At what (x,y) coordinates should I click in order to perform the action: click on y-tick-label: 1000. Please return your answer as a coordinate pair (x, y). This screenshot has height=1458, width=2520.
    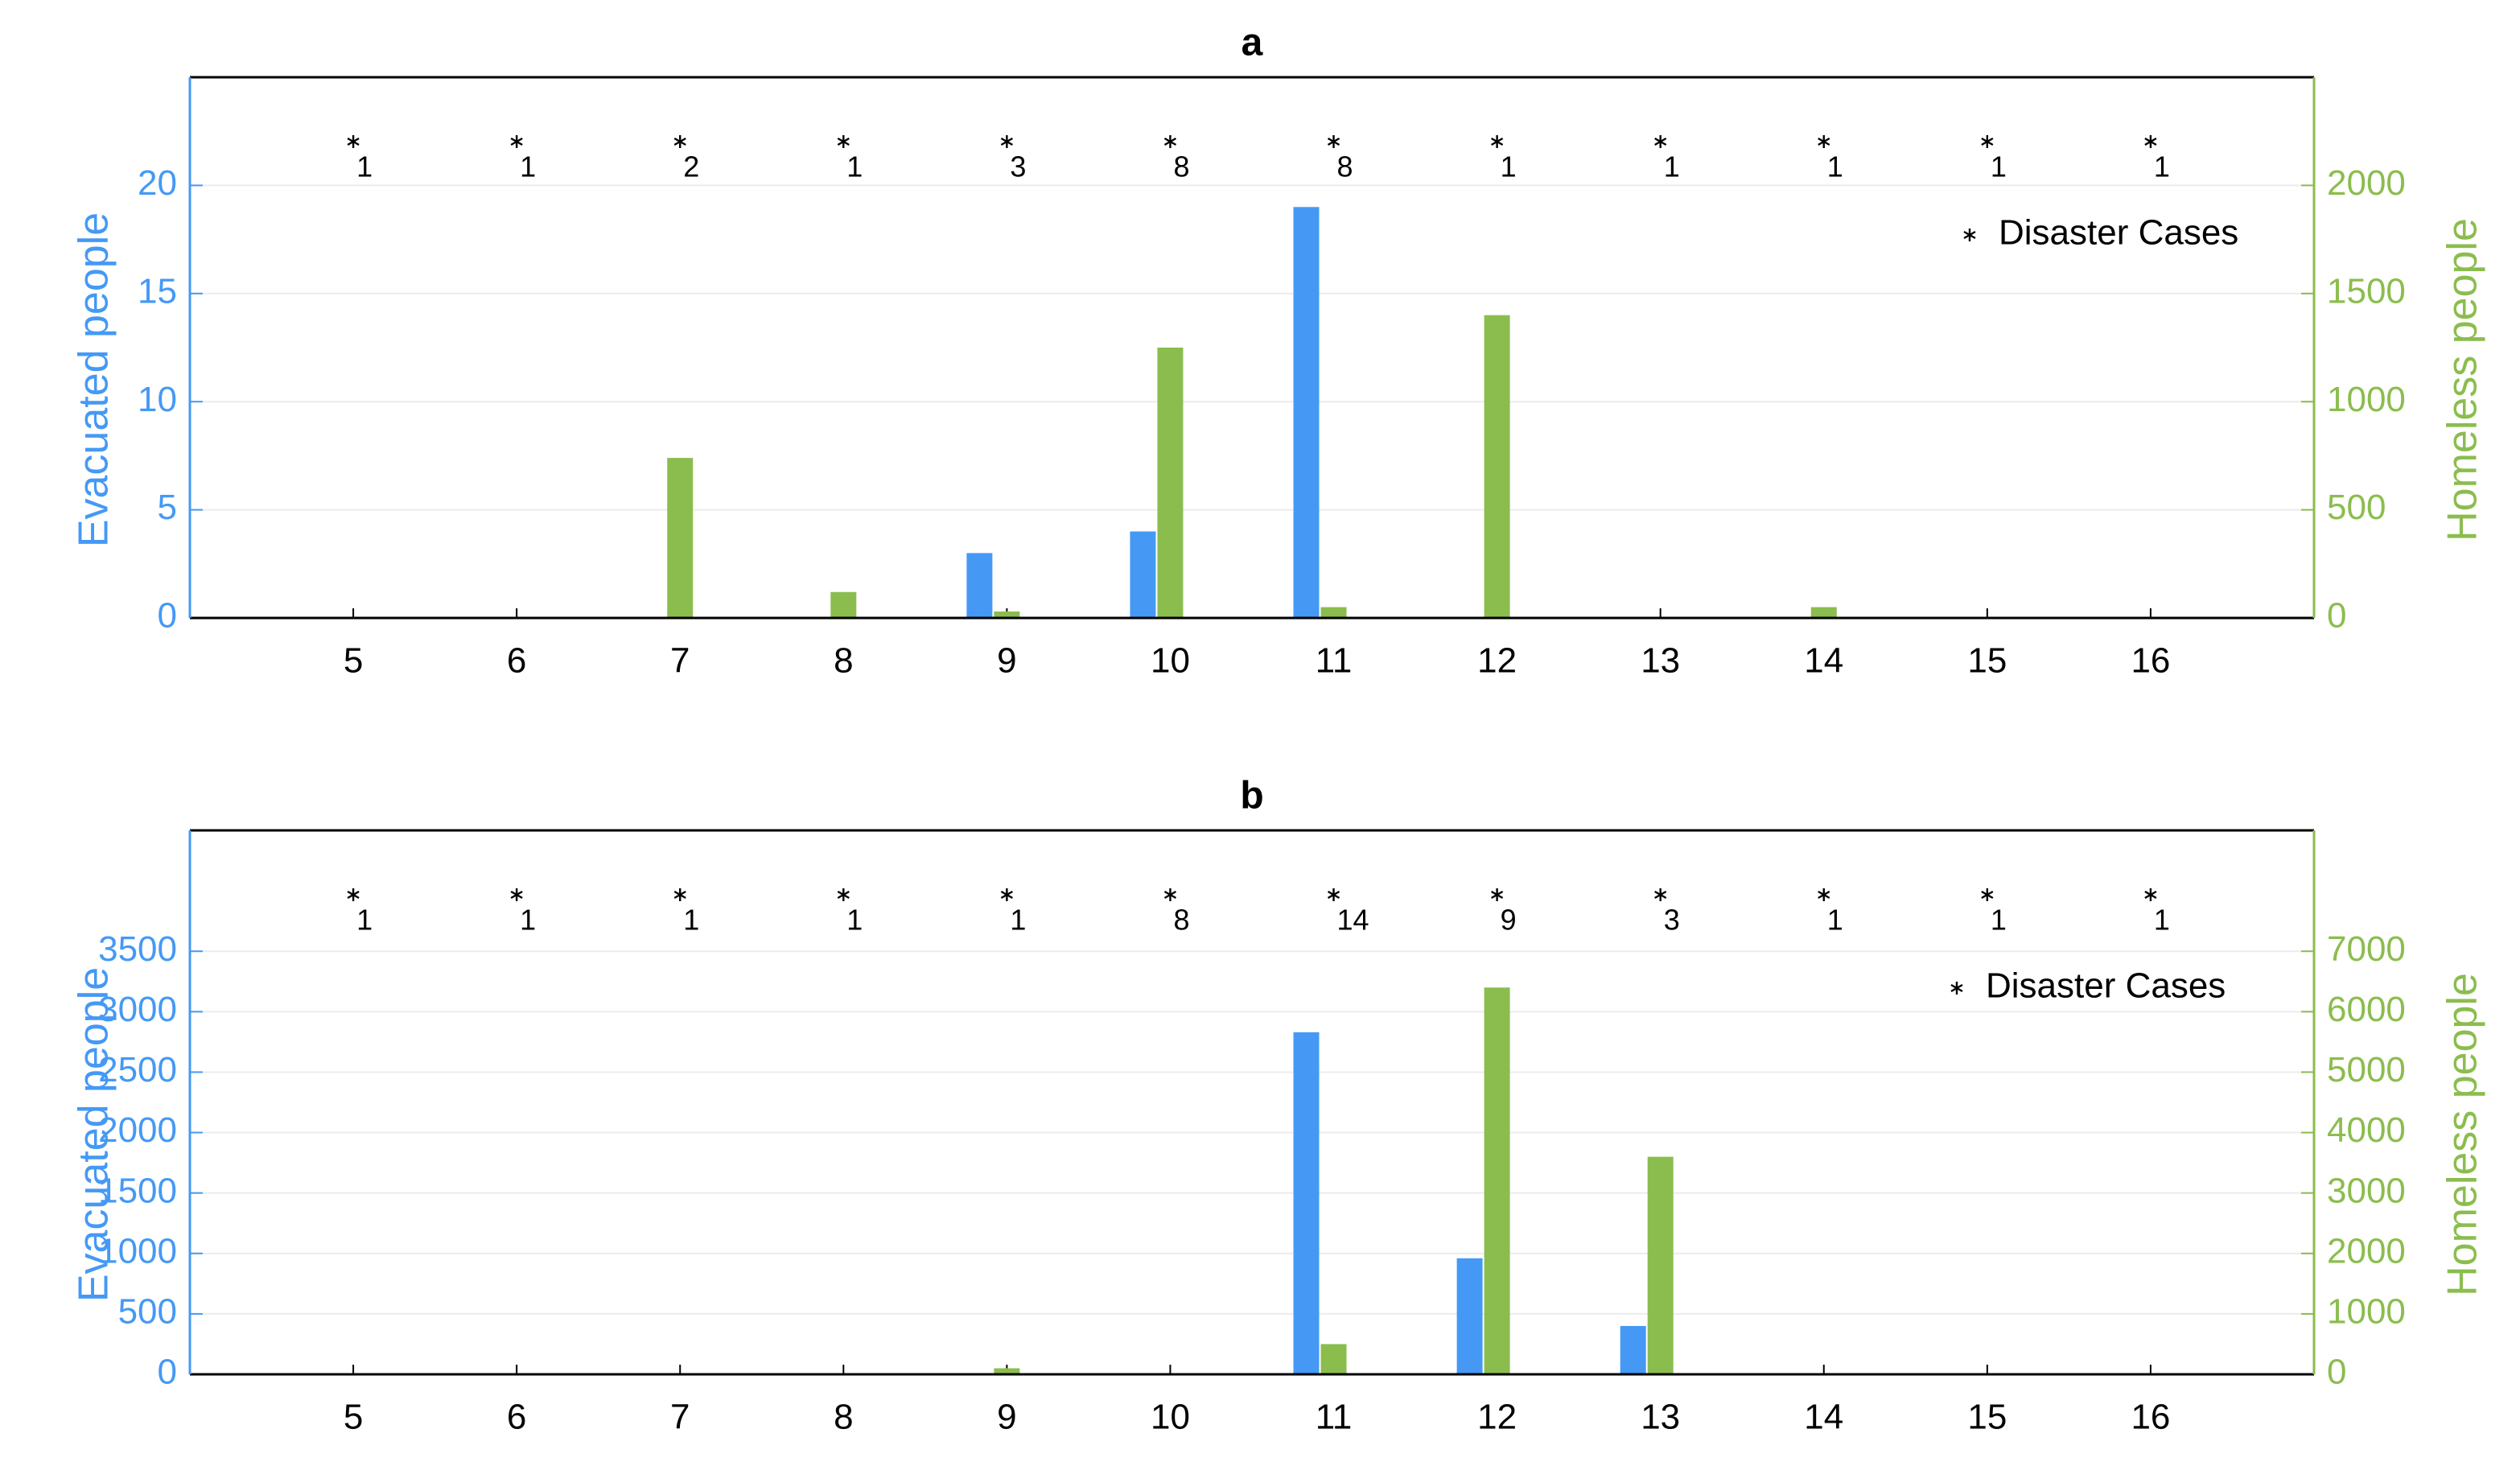
    Looking at the image, I should click on (137, 1251).